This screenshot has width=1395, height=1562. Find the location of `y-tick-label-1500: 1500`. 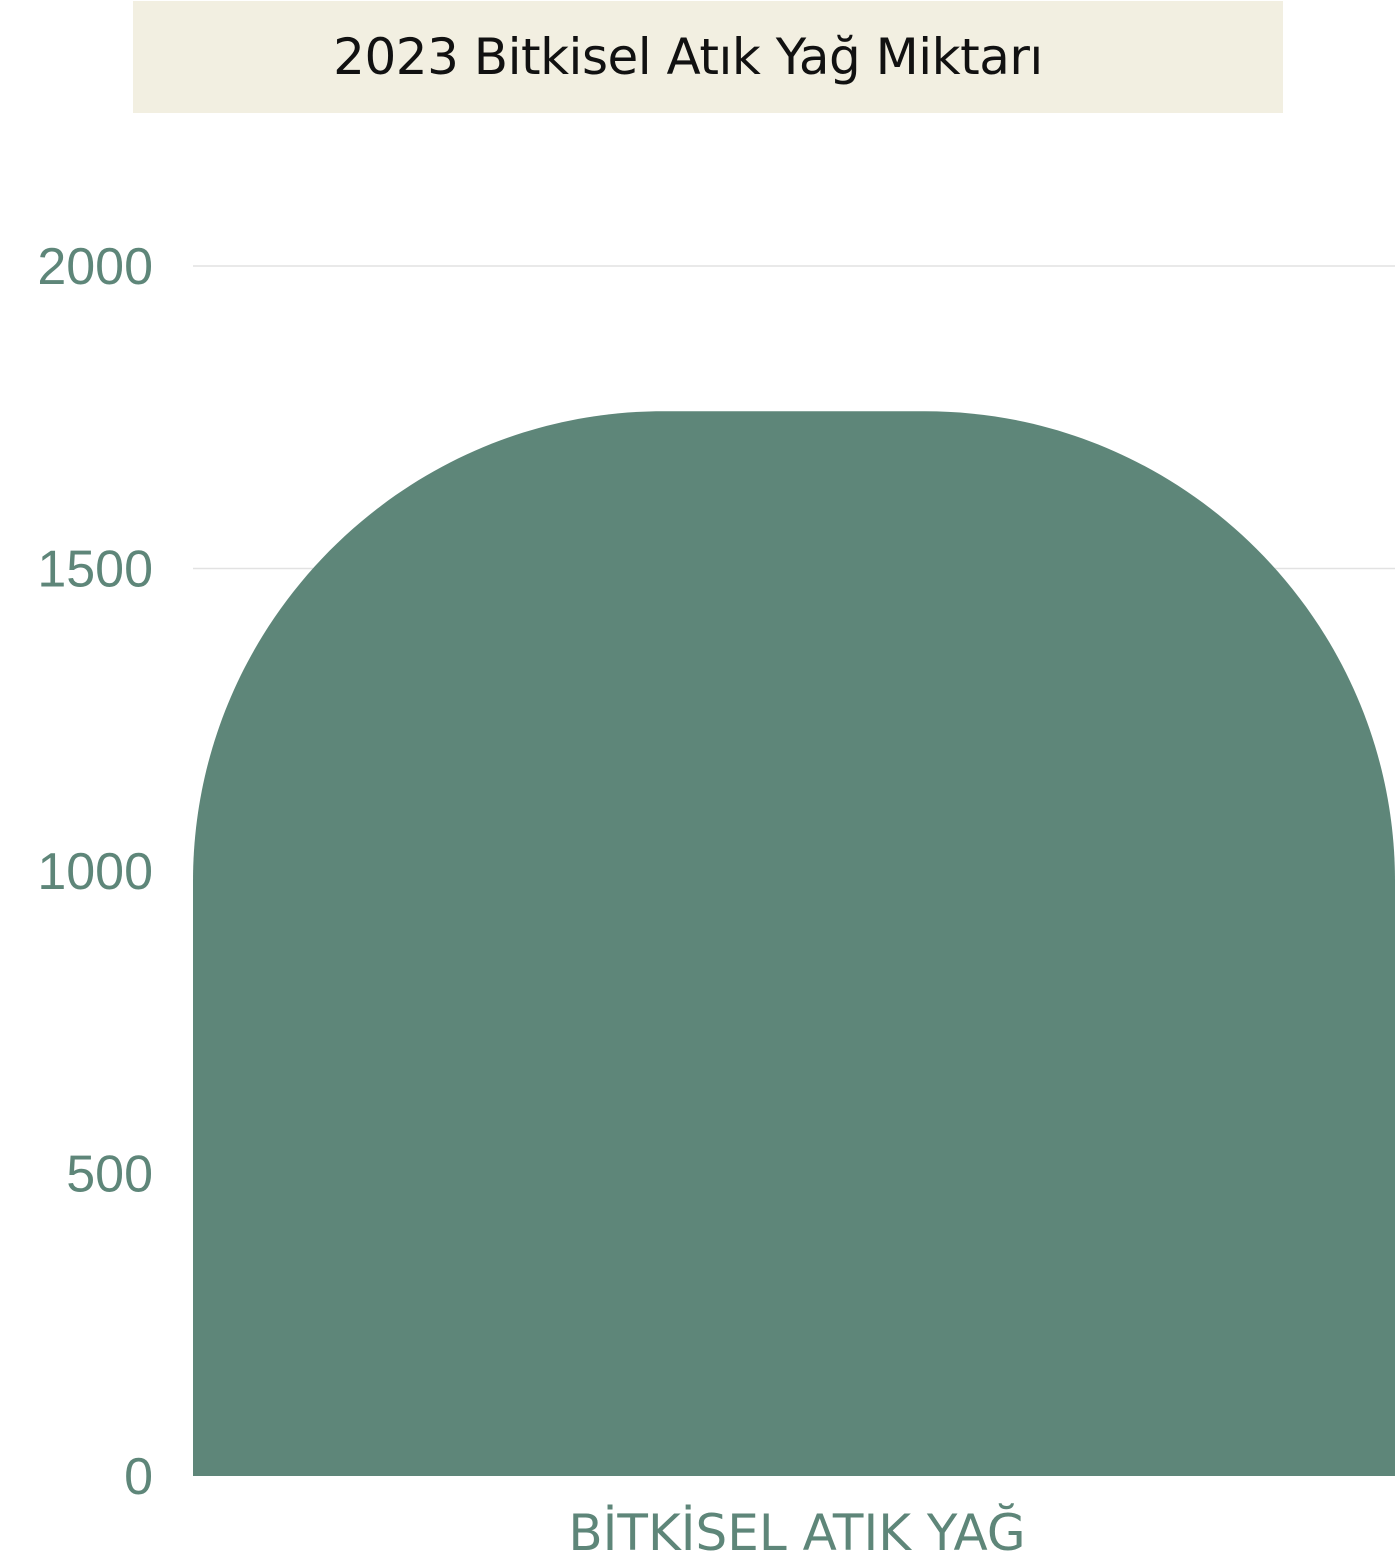

y-tick-label-1500: 1500 is located at coordinates (95, 570).